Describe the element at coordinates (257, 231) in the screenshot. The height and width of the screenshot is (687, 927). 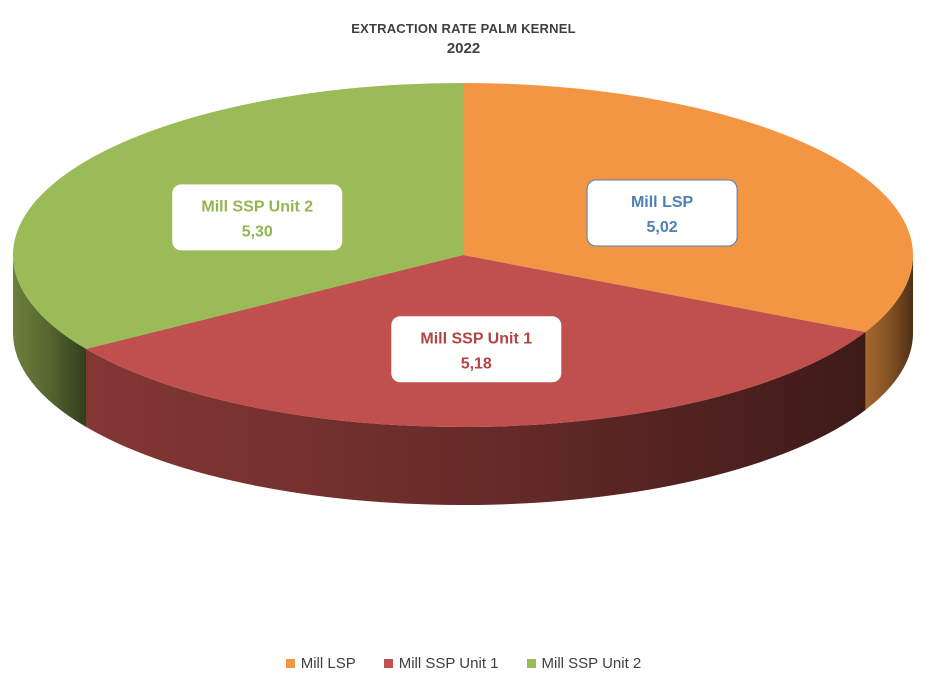
I see `data-label-value: 5,30` at that location.